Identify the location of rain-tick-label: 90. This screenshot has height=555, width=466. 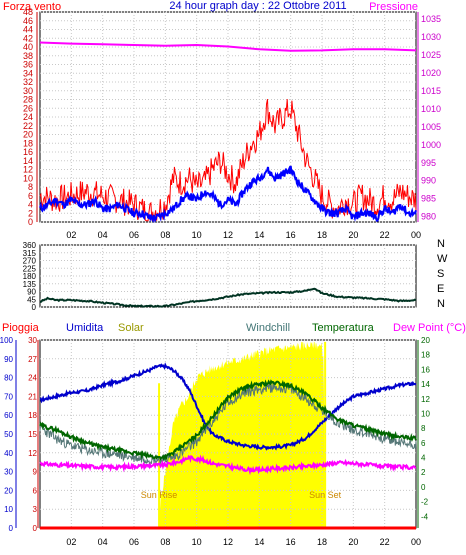
(8, 359).